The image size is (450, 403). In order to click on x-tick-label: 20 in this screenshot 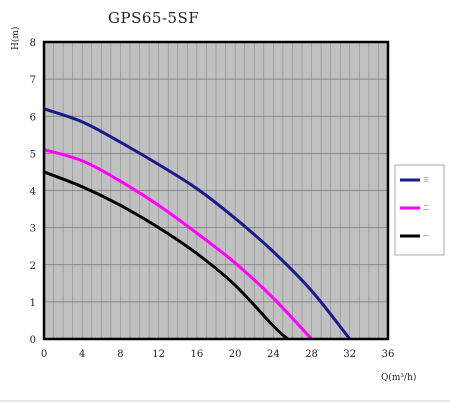, I will do `click(235, 354)`.